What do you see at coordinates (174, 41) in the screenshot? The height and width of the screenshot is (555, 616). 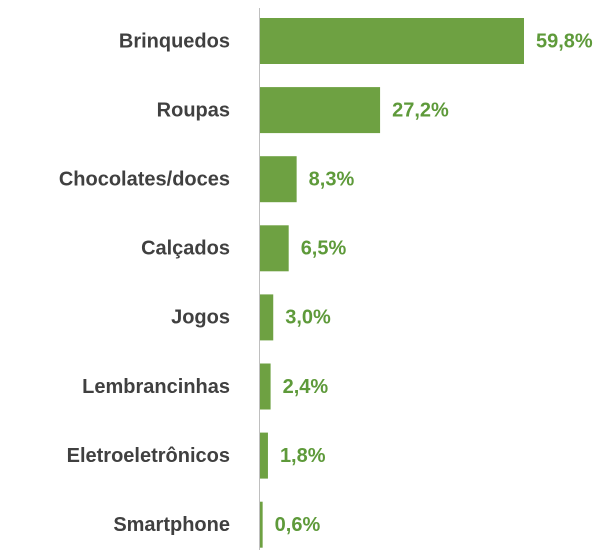 I see `category-label: Brinquedos` at bounding box center [174, 41].